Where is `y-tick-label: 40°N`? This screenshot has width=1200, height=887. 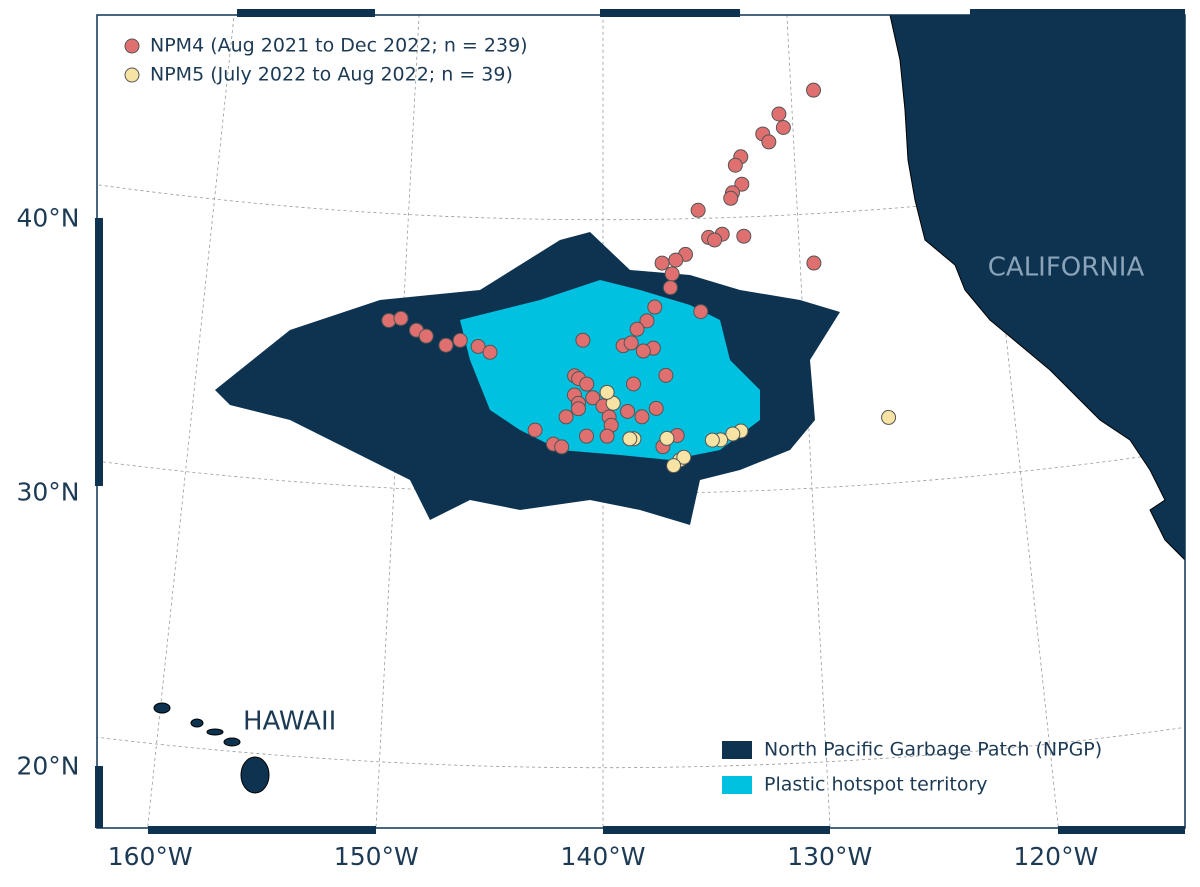
y-tick-label: 40°N is located at coordinates (47, 218).